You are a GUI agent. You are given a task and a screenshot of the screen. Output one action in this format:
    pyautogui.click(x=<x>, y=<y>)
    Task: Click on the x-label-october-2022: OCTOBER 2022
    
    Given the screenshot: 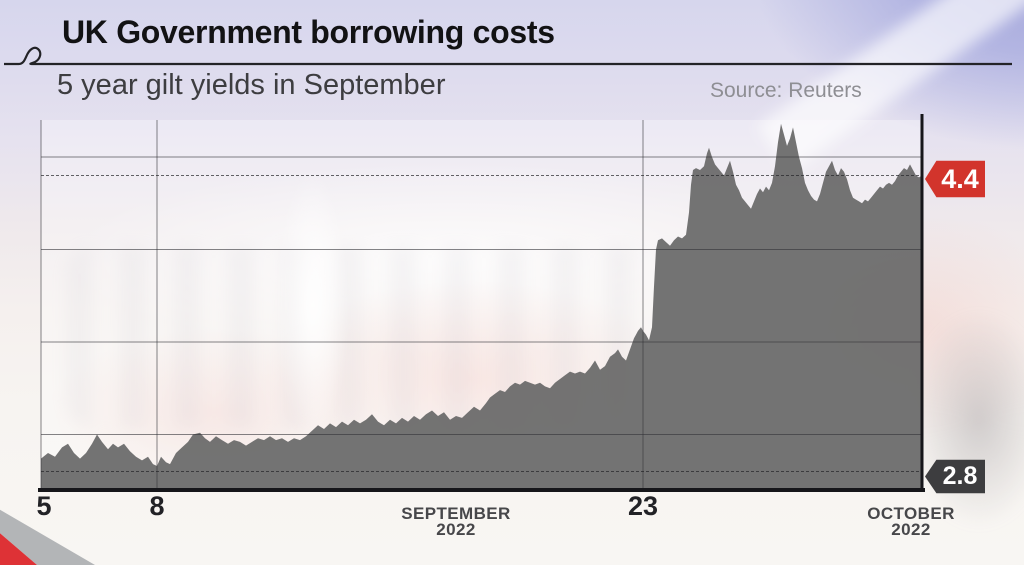 What is the action you would take?
    pyautogui.click(x=911, y=521)
    